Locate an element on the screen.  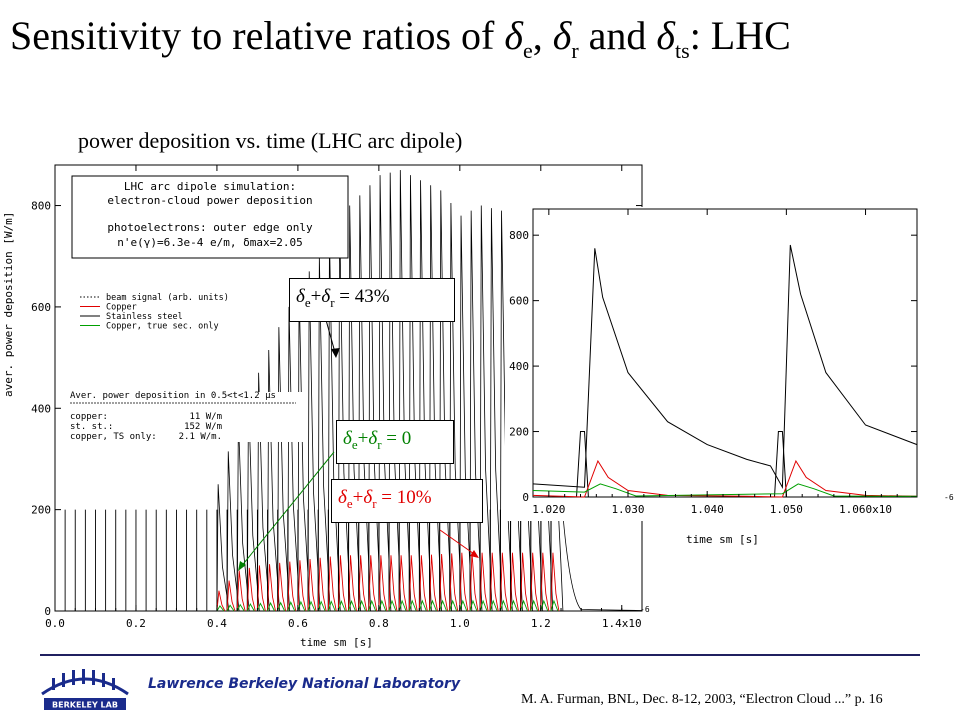
inset-x-tick-label: 1.020 is located at coordinates (548, 509).